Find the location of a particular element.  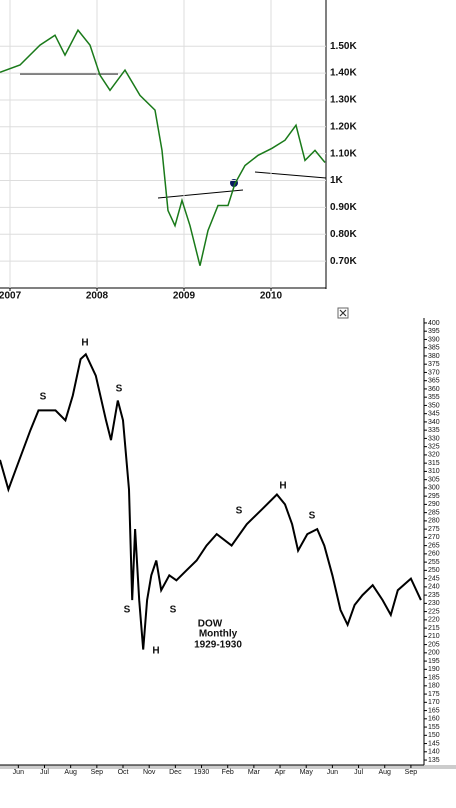

y-tick-label: 395 is located at coordinates (434, 331).